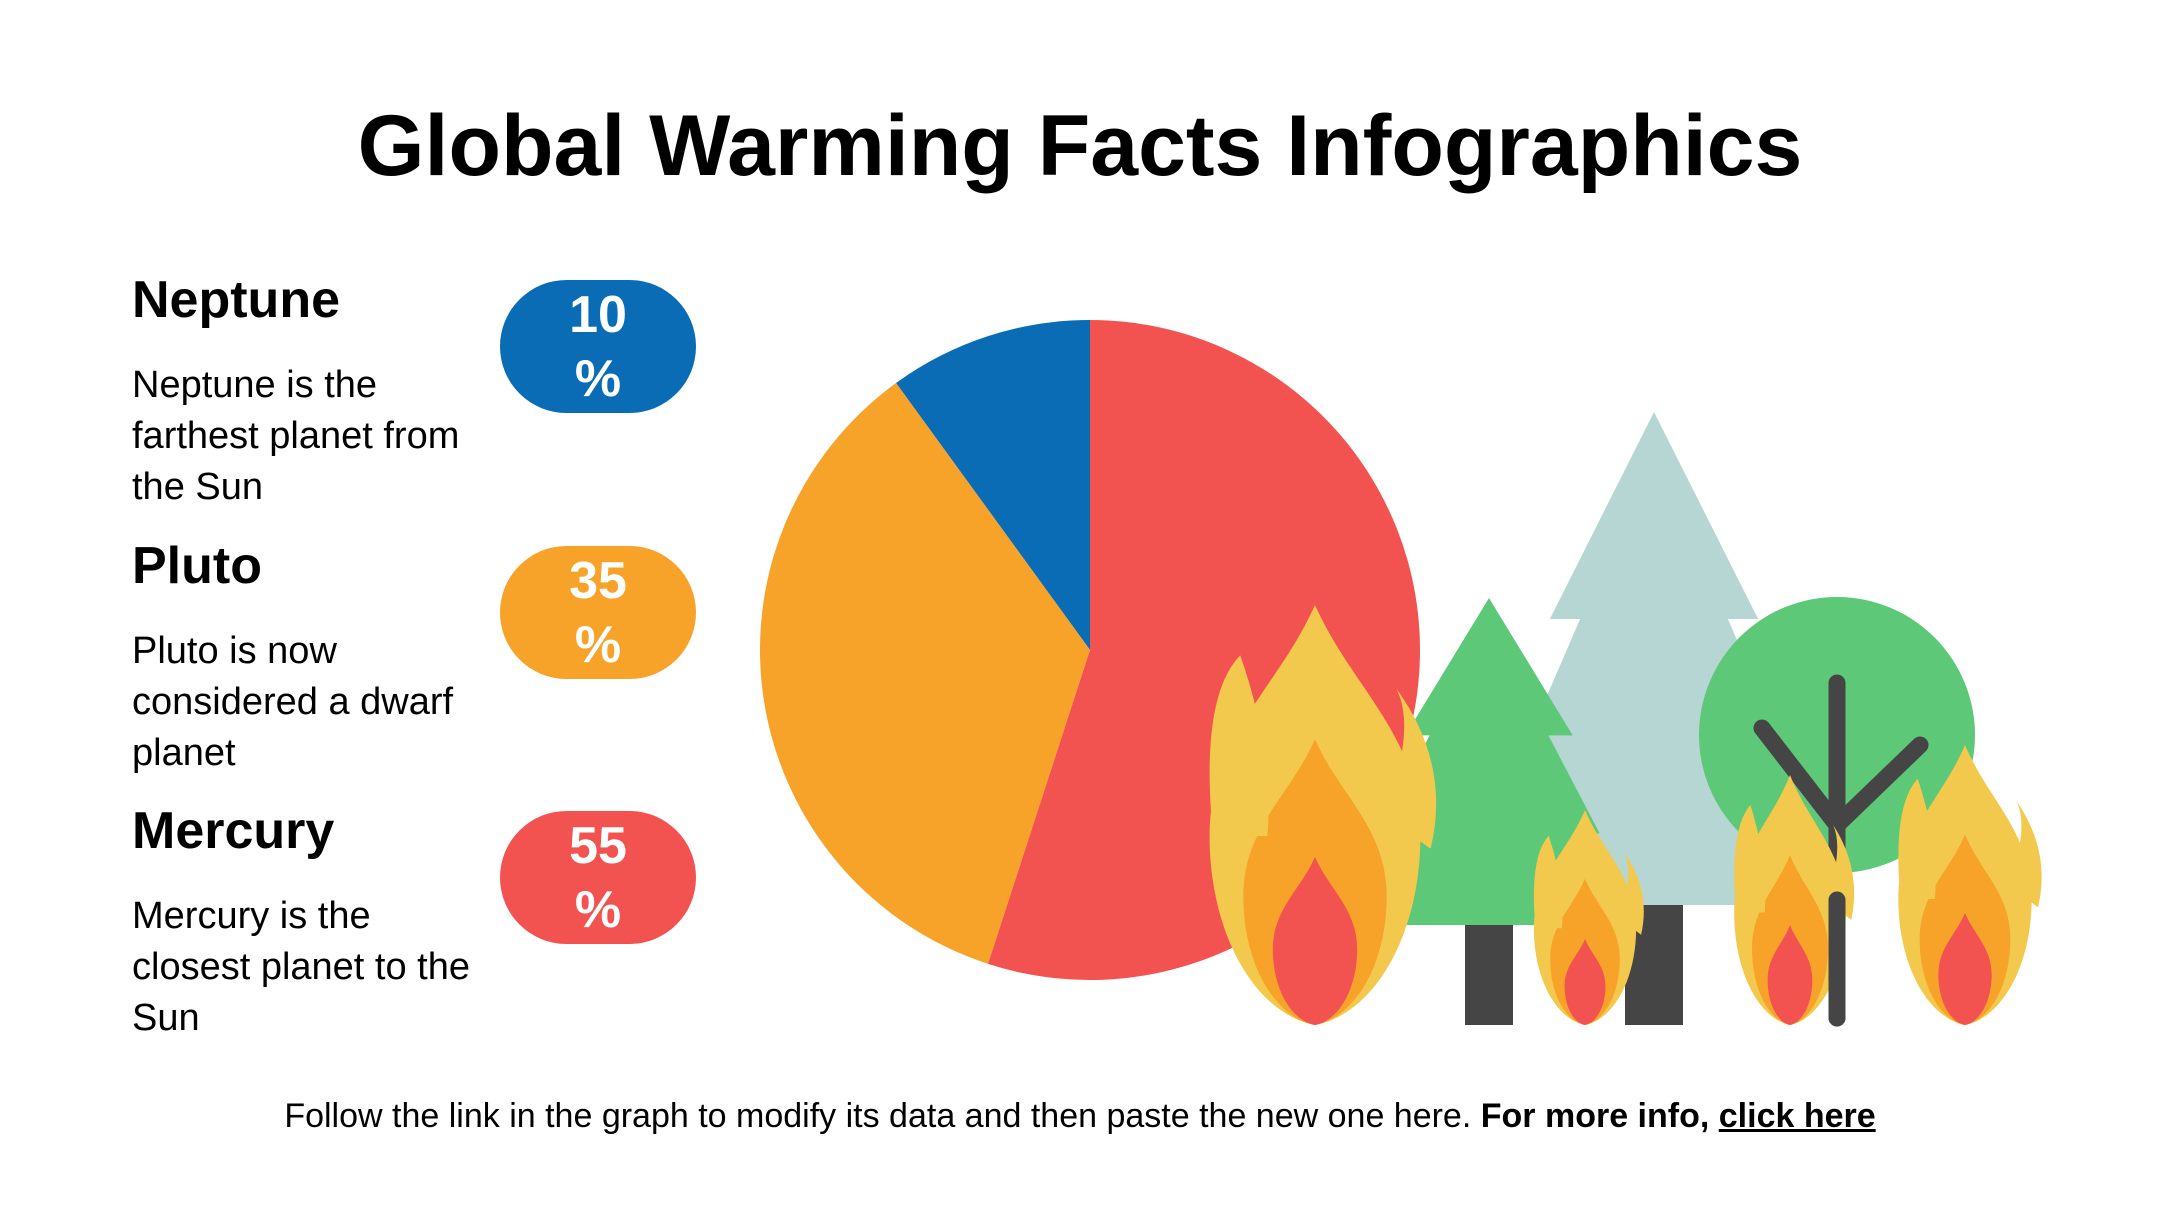  Describe the element at coordinates (924, 673) in the screenshot. I see `pie-slice-pluto` at that location.